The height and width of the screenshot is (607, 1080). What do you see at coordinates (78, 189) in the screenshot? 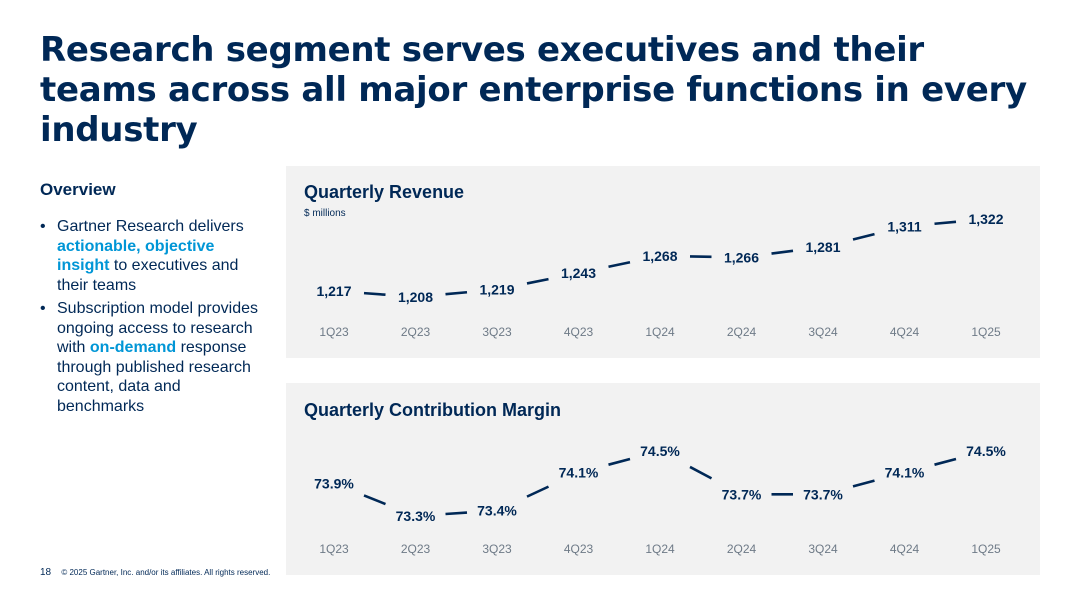
I see `overview-heading: Overview` at bounding box center [78, 189].